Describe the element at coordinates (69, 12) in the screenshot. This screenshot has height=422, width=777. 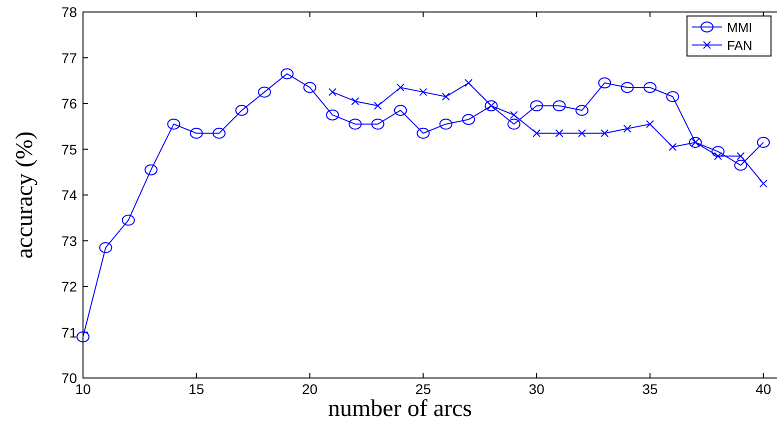
I see `y-tick-label: 78` at that location.